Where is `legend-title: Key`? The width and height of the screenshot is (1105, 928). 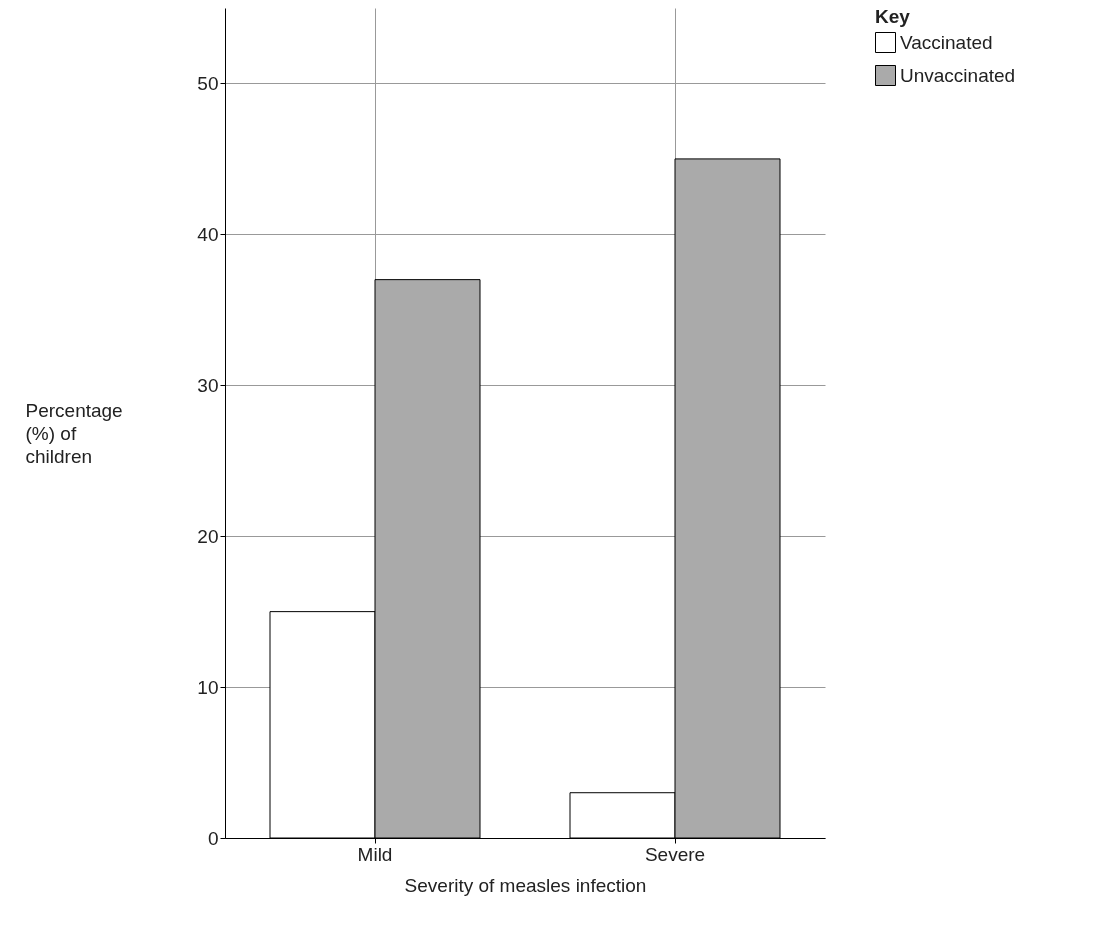 legend-title: Key is located at coordinates (893, 16).